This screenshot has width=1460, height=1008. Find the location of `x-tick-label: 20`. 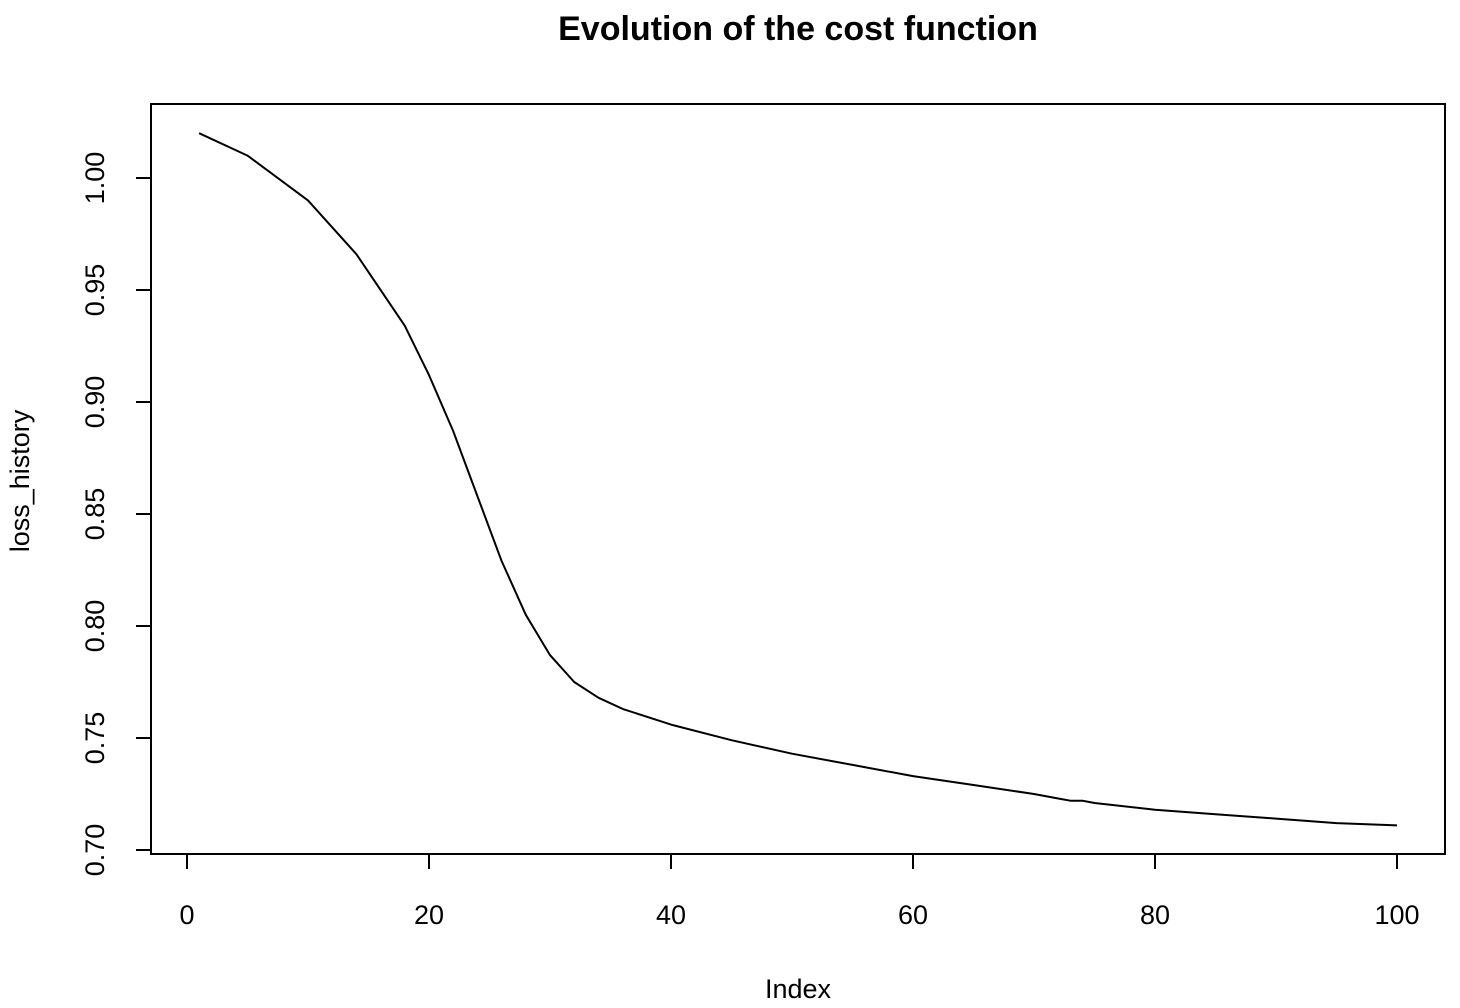

x-tick-label: 20 is located at coordinates (429, 915).